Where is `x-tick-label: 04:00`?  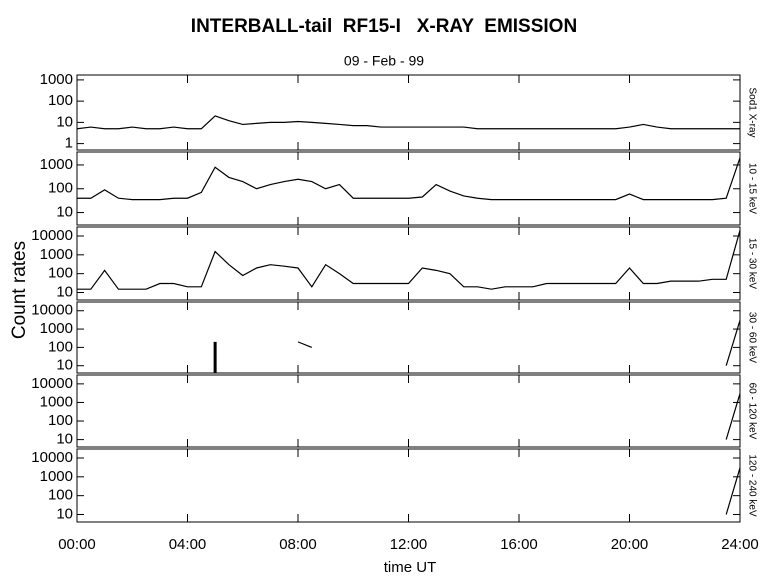 x-tick-label: 04:00 is located at coordinates (188, 544).